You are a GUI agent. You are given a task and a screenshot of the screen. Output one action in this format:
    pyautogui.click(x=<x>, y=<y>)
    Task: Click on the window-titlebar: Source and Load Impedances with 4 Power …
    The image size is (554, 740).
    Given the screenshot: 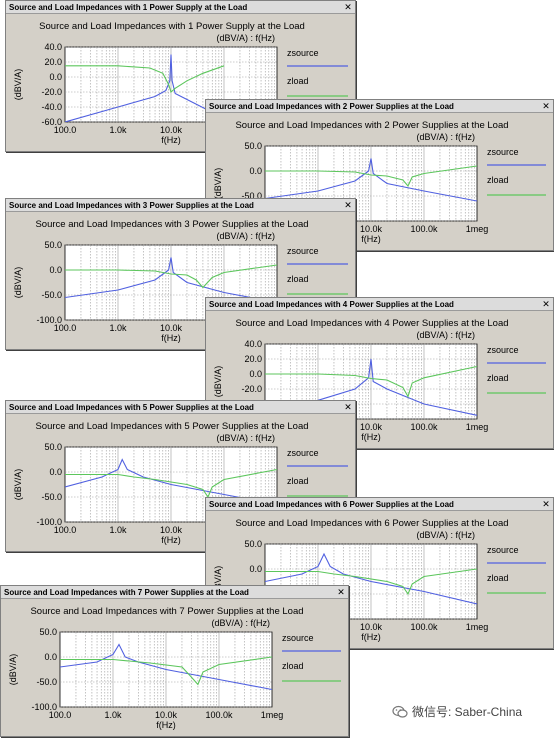 What is the action you would take?
    pyautogui.click(x=379, y=304)
    